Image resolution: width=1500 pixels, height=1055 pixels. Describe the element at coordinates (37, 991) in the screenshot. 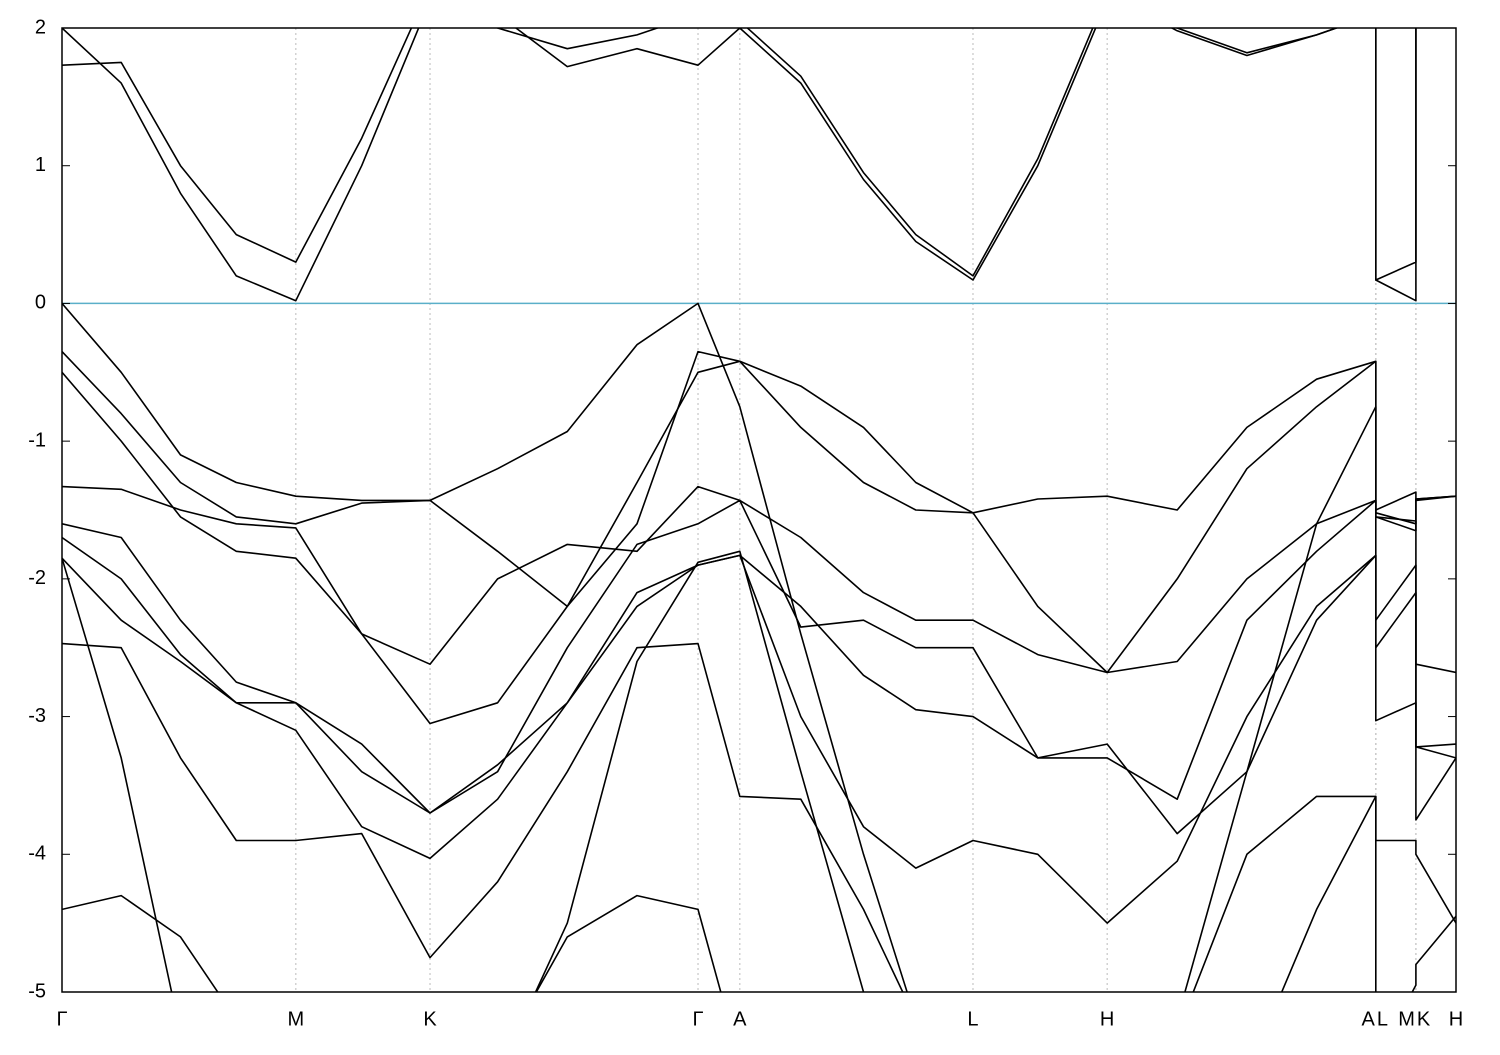

I see `y-tick-label: -5` at that location.